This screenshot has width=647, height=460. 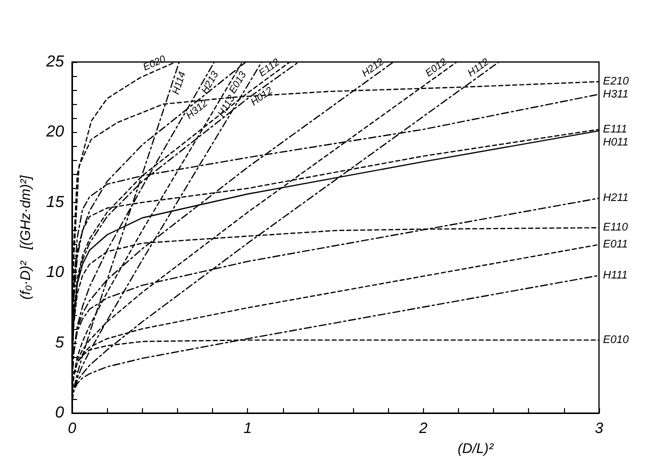 I want to click on x-tick-label: 1, so click(x=247, y=429).